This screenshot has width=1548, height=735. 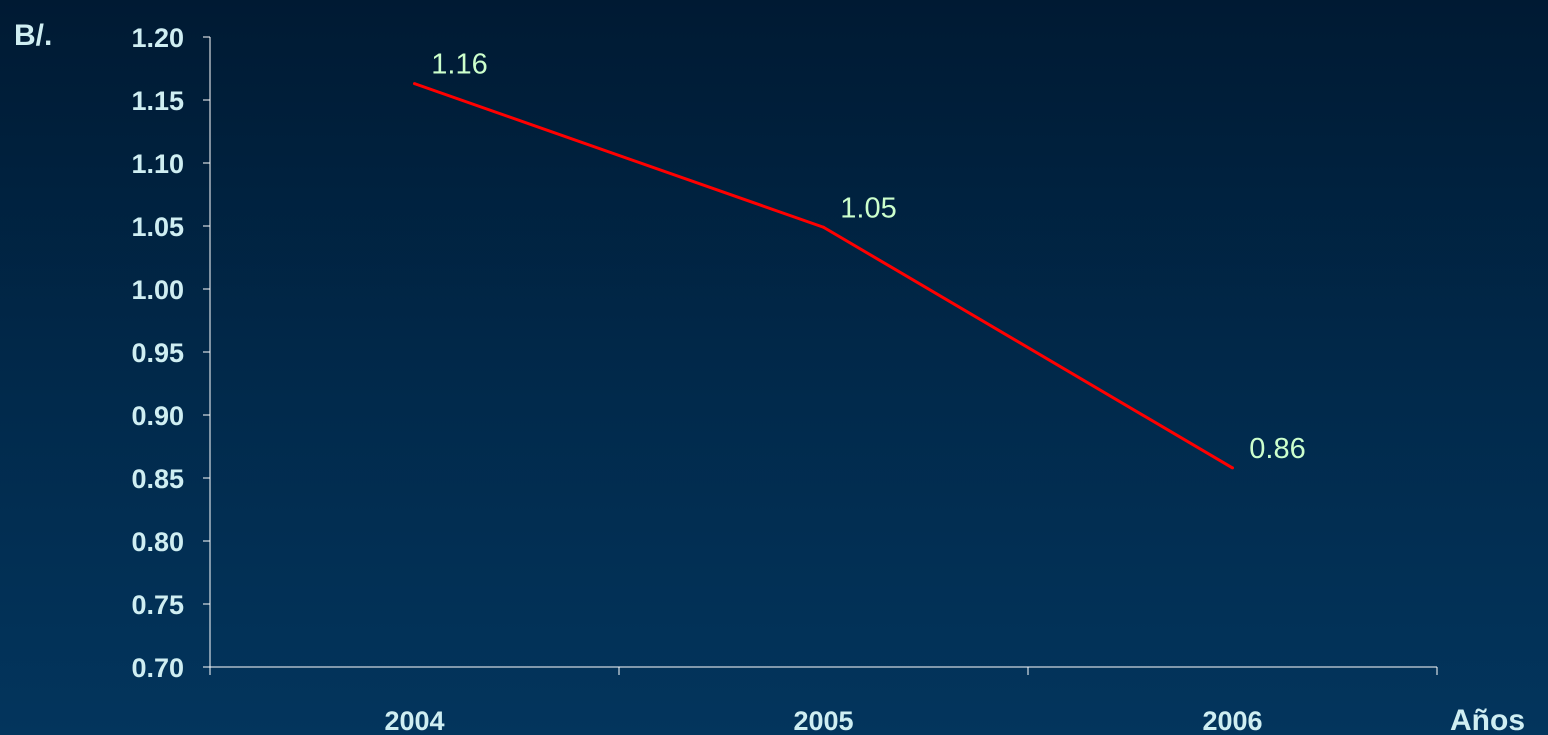 I want to click on y-axis-title: B/., so click(x=33, y=35).